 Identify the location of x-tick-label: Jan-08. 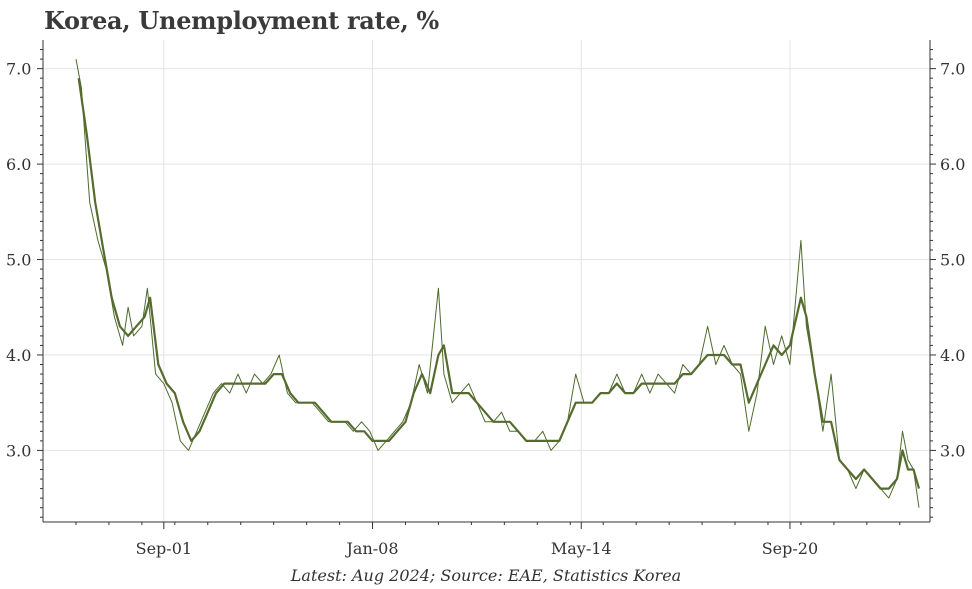
(372, 548).